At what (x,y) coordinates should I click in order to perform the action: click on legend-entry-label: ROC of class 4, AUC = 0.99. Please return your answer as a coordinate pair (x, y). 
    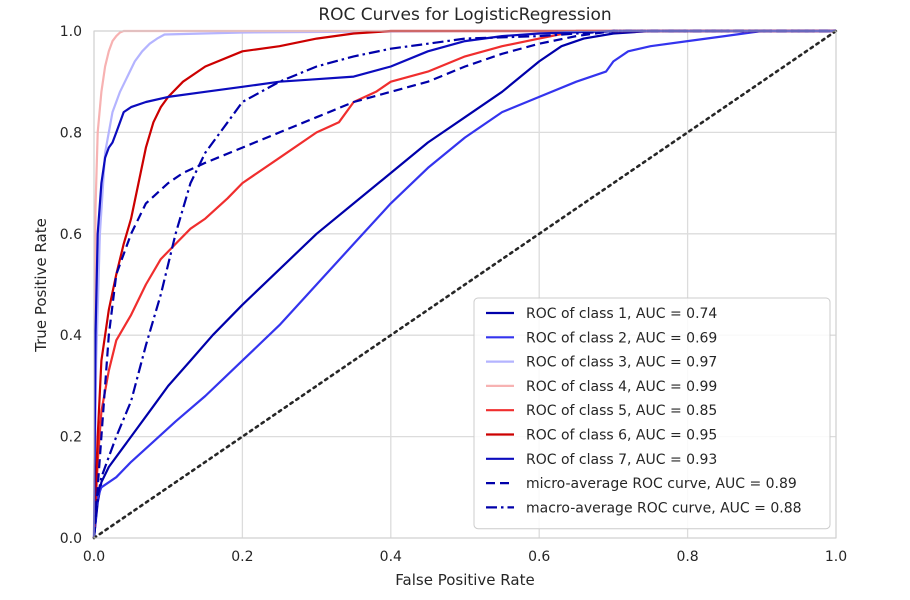
    Looking at the image, I should click on (621, 387).